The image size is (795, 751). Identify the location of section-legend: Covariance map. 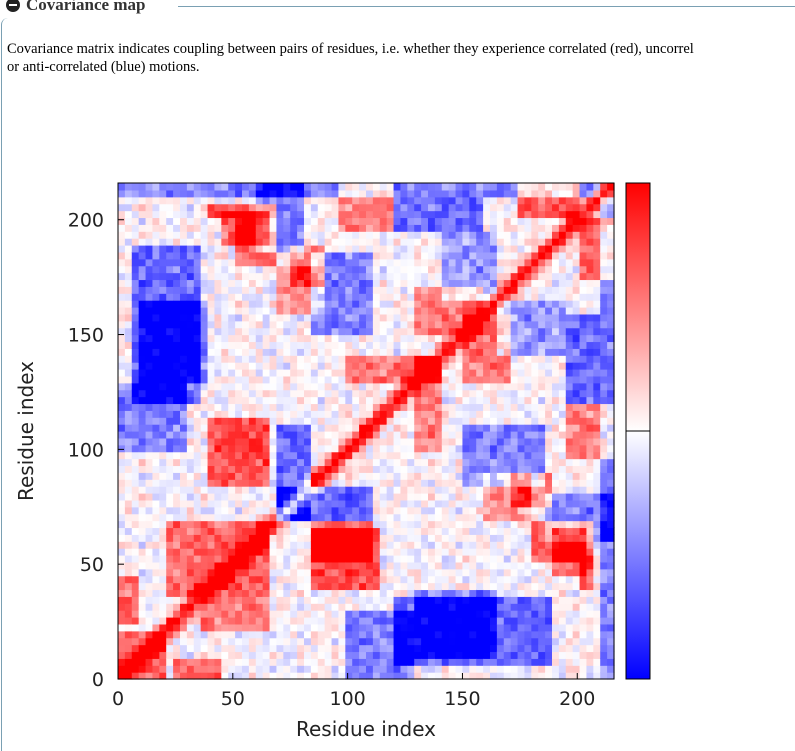
(78, 8).